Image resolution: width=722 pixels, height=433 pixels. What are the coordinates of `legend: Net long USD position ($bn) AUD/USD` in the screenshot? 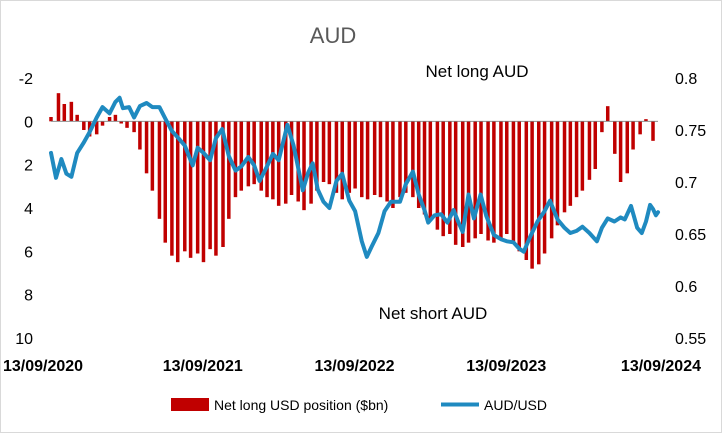 It's located at (359, 405).